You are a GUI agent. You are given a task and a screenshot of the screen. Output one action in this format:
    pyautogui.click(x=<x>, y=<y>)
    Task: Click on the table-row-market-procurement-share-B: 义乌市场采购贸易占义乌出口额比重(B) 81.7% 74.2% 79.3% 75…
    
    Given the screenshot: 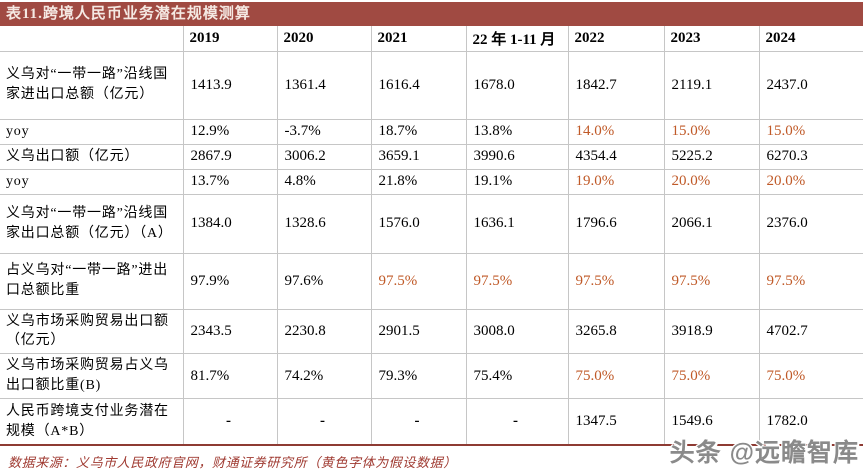 What is the action you would take?
    pyautogui.click(x=431, y=376)
    